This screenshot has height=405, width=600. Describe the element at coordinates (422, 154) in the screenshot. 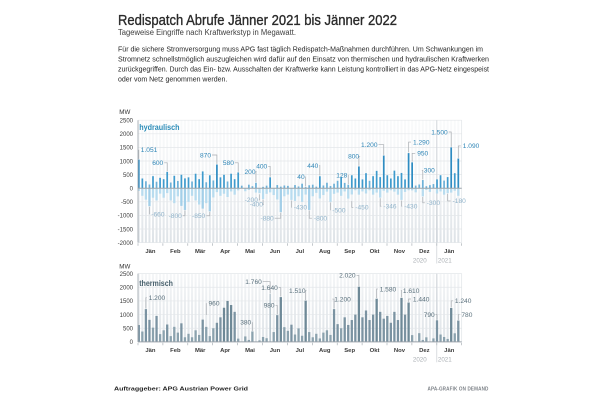

I see `svg-text: 950` at that location.